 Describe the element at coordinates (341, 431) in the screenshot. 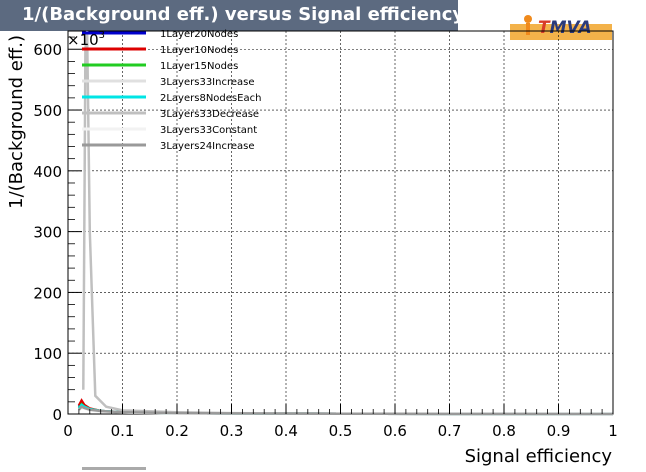

I see `x-tick-label: 0.5` at that location.